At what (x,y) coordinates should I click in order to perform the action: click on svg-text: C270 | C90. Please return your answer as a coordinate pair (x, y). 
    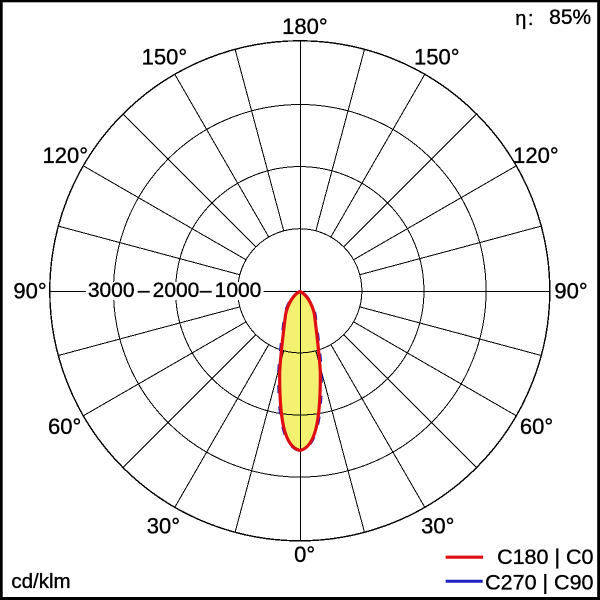
    Looking at the image, I should click on (539, 582).